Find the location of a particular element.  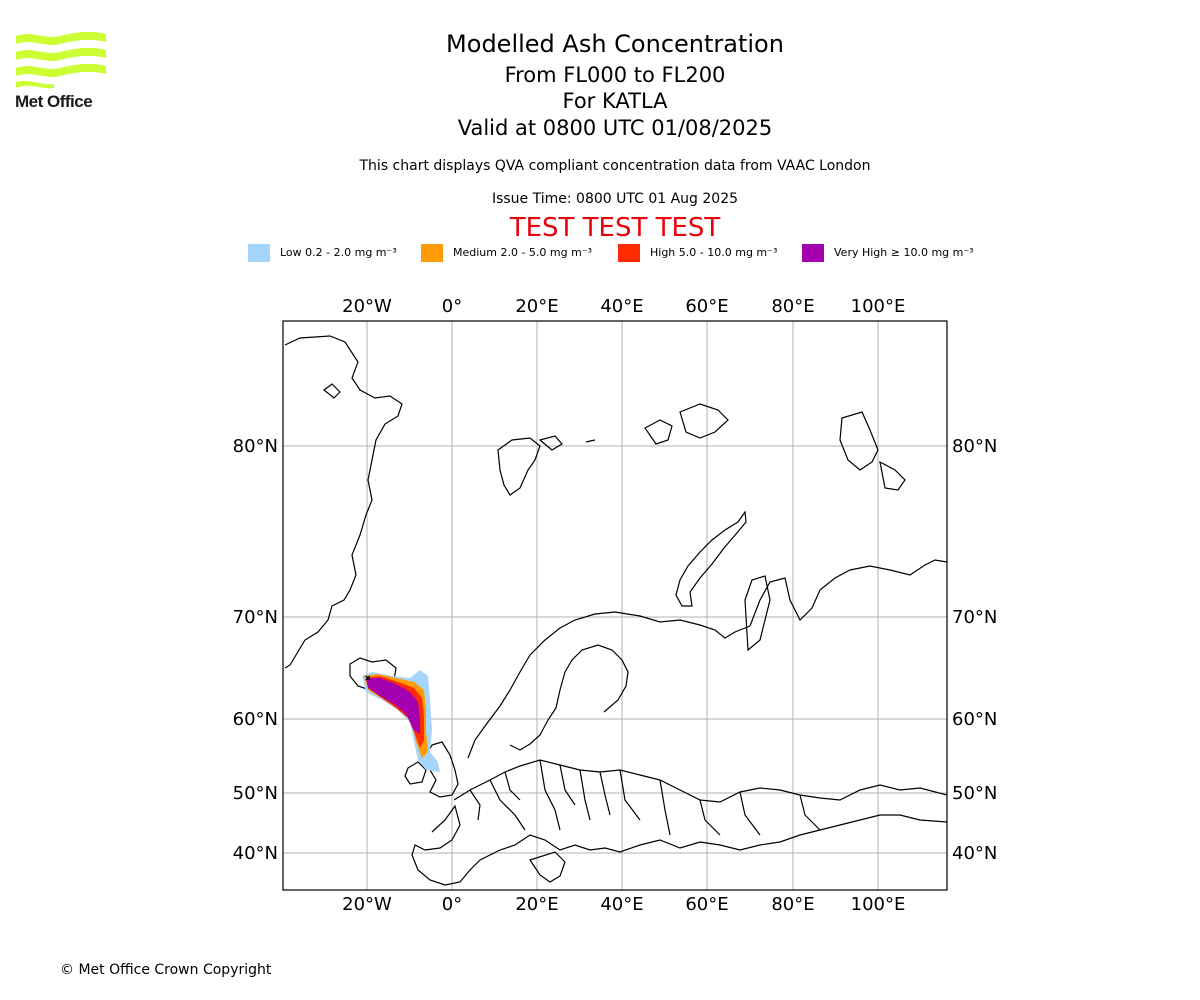

copyright: © Met Office Crown Copyright is located at coordinates (166, 970).